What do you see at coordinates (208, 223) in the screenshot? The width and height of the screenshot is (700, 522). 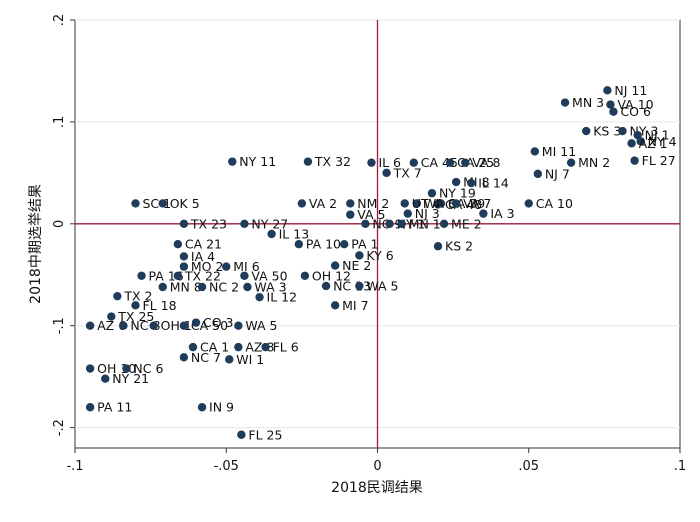 I see `point-label: TX 23` at bounding box center [208, 223].